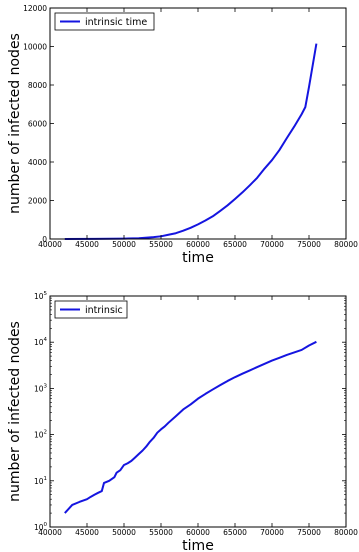 This screenshot has height=552, width=359. What do you see at coordinates (116, 22) in the screenshot?
I see `legend-label: intrinsic time` at bounding box center [116, 22].